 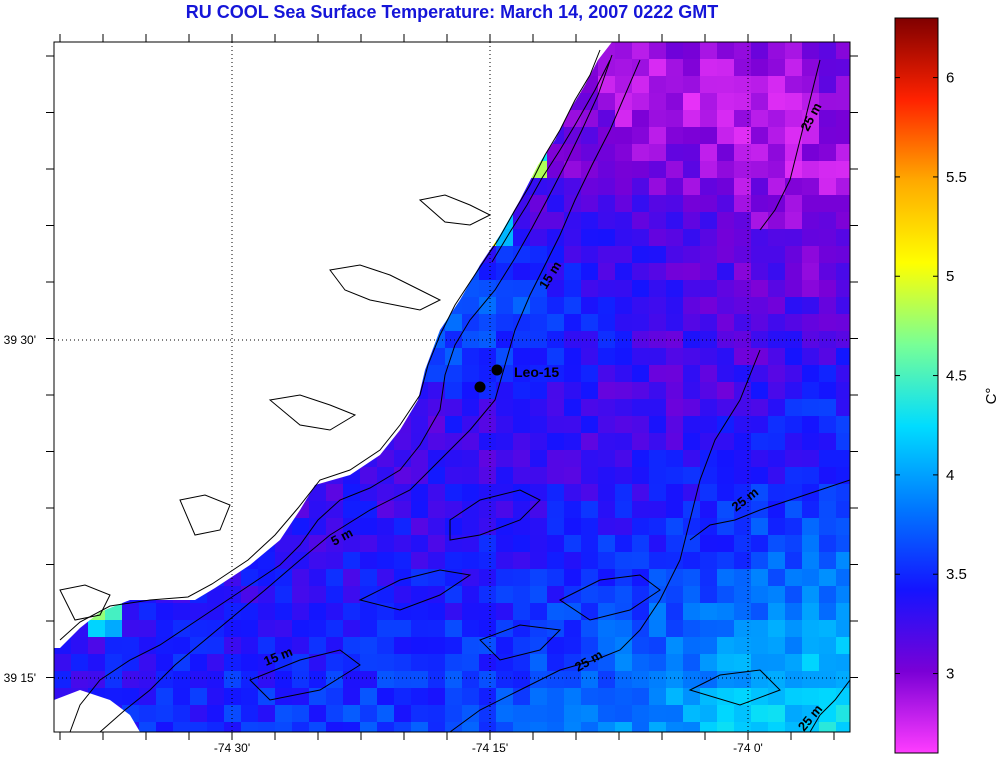 What do you see at coordinates (829, 705) in the screenshot?
I see `contour-25m-se` at bounding box center [829, 705].